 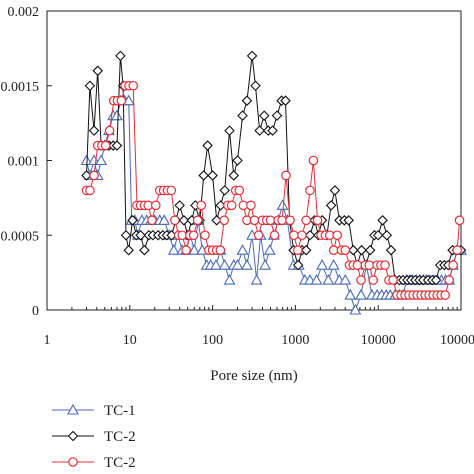 I want to click on x-tick-label: 100, so click(x=212, y=340).